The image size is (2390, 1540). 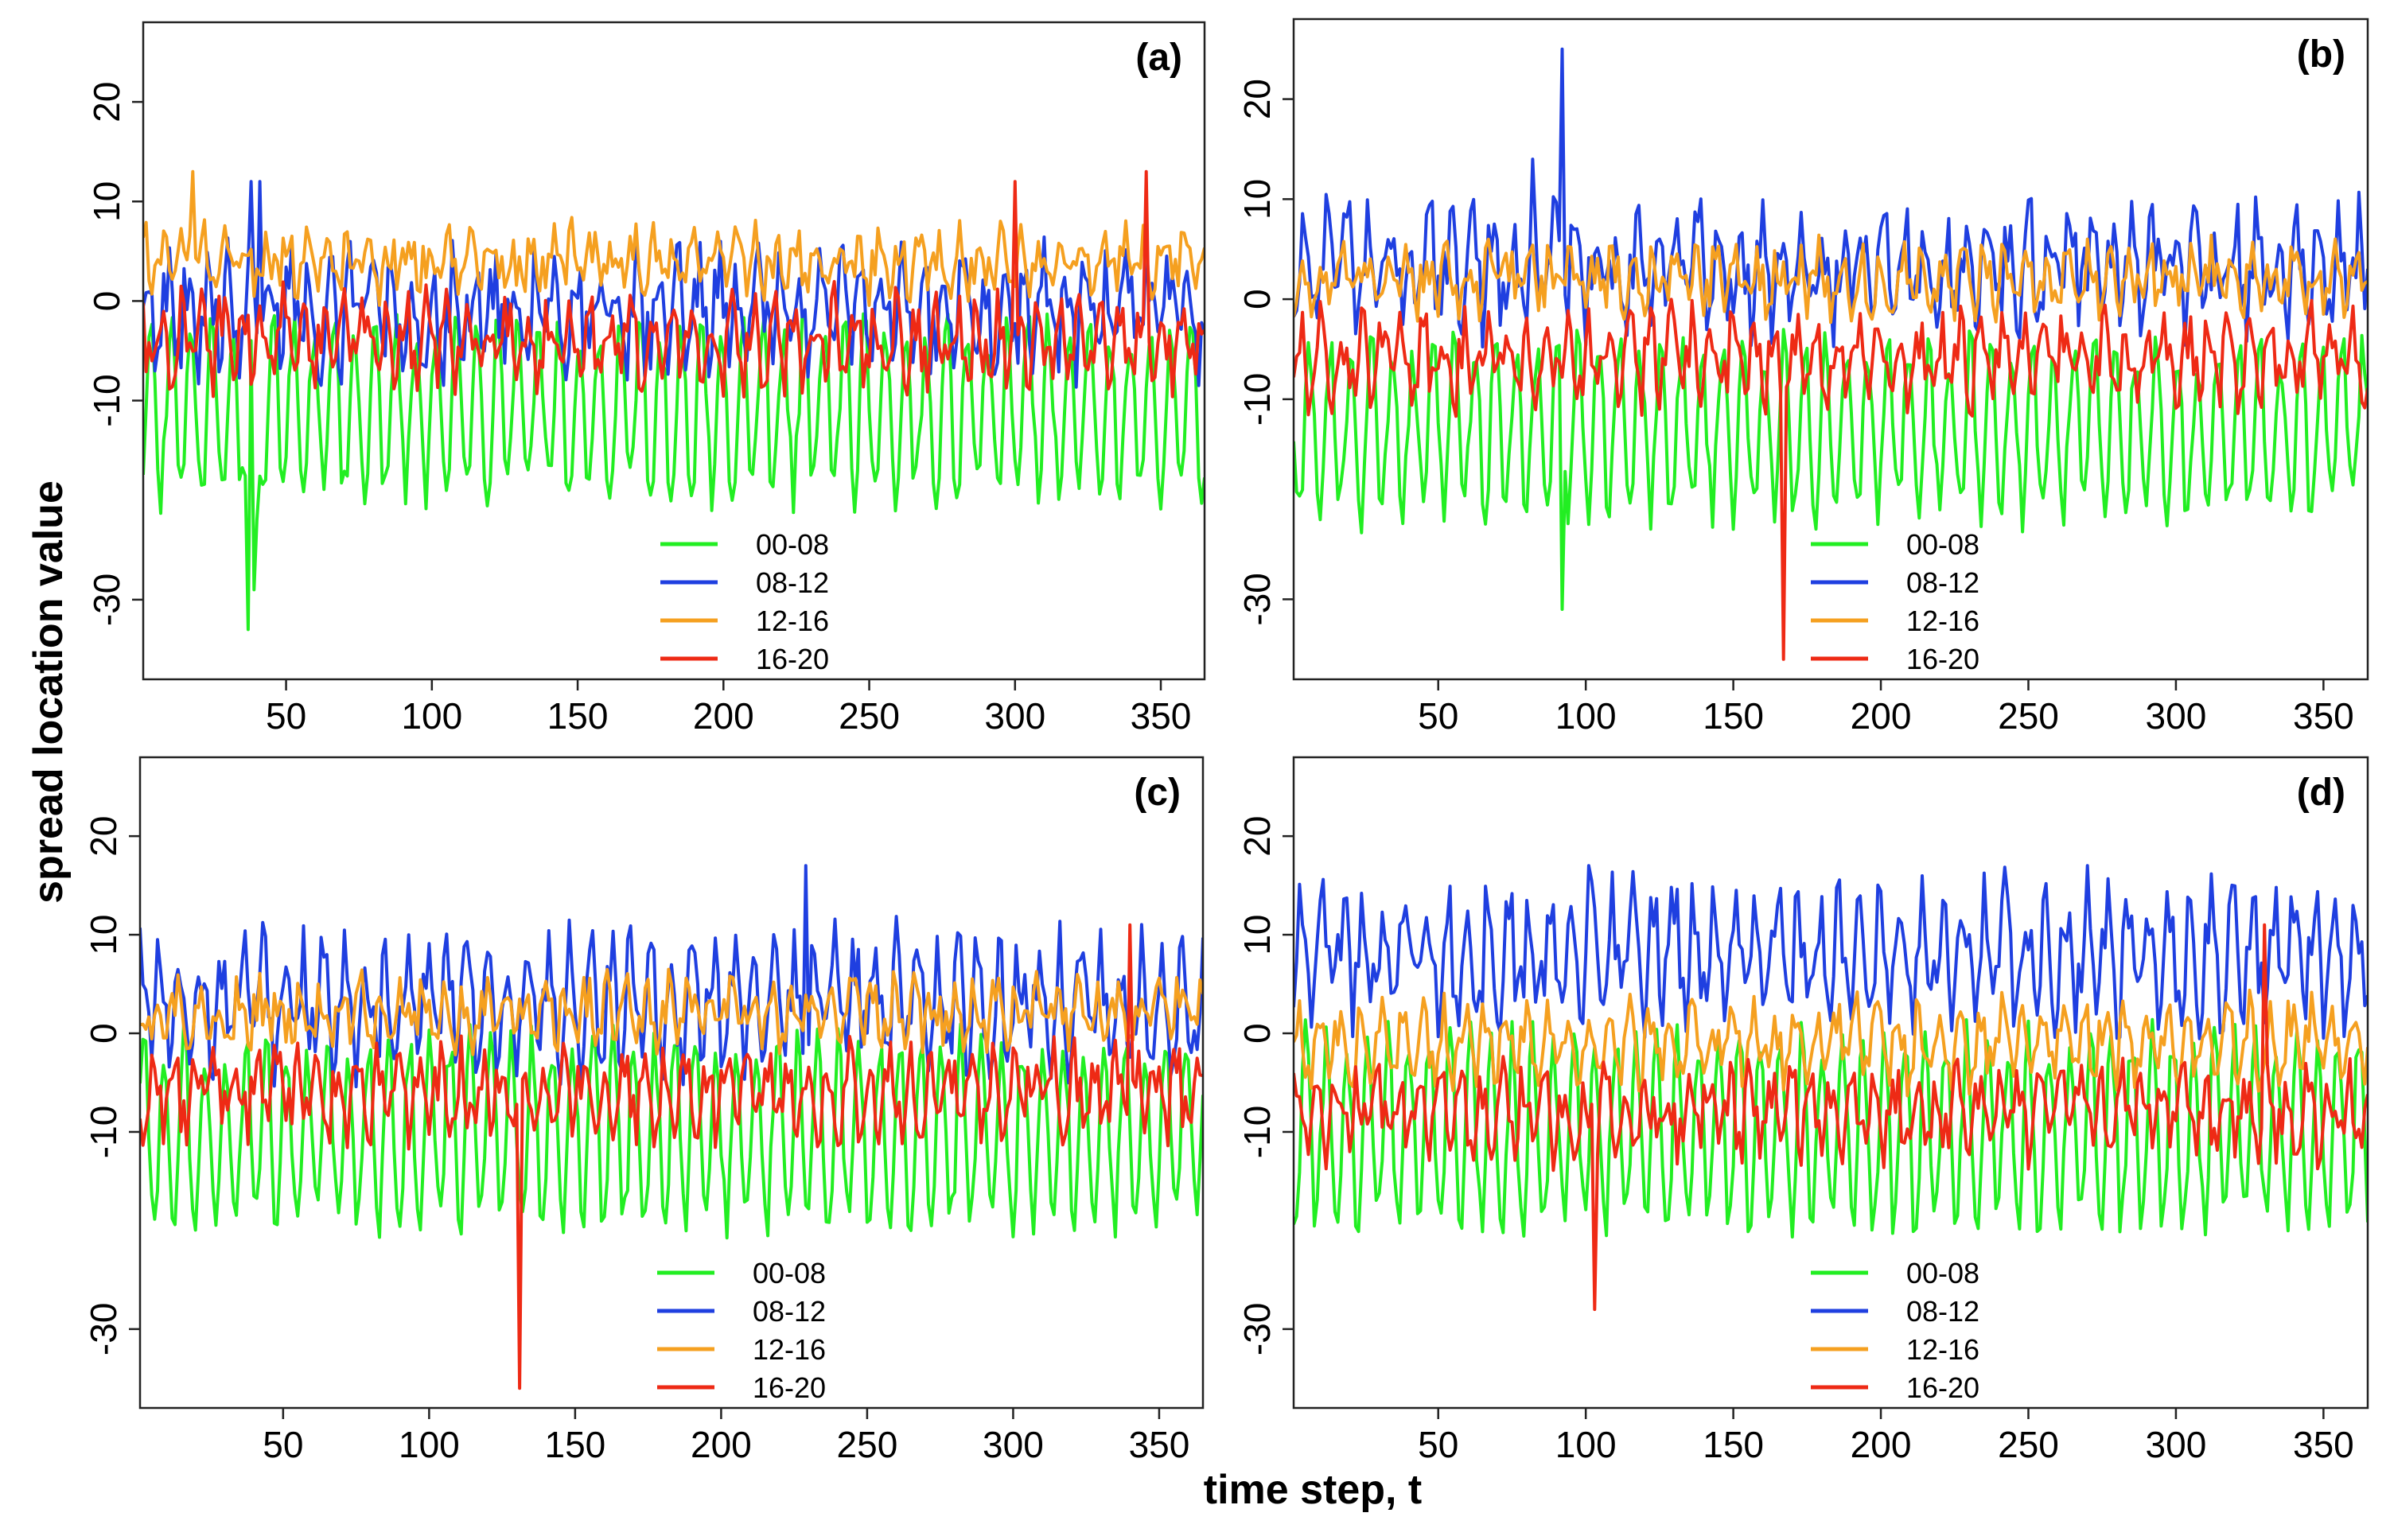 I want to click on y-axis-title: spread location value, so click(x=48, y=692).